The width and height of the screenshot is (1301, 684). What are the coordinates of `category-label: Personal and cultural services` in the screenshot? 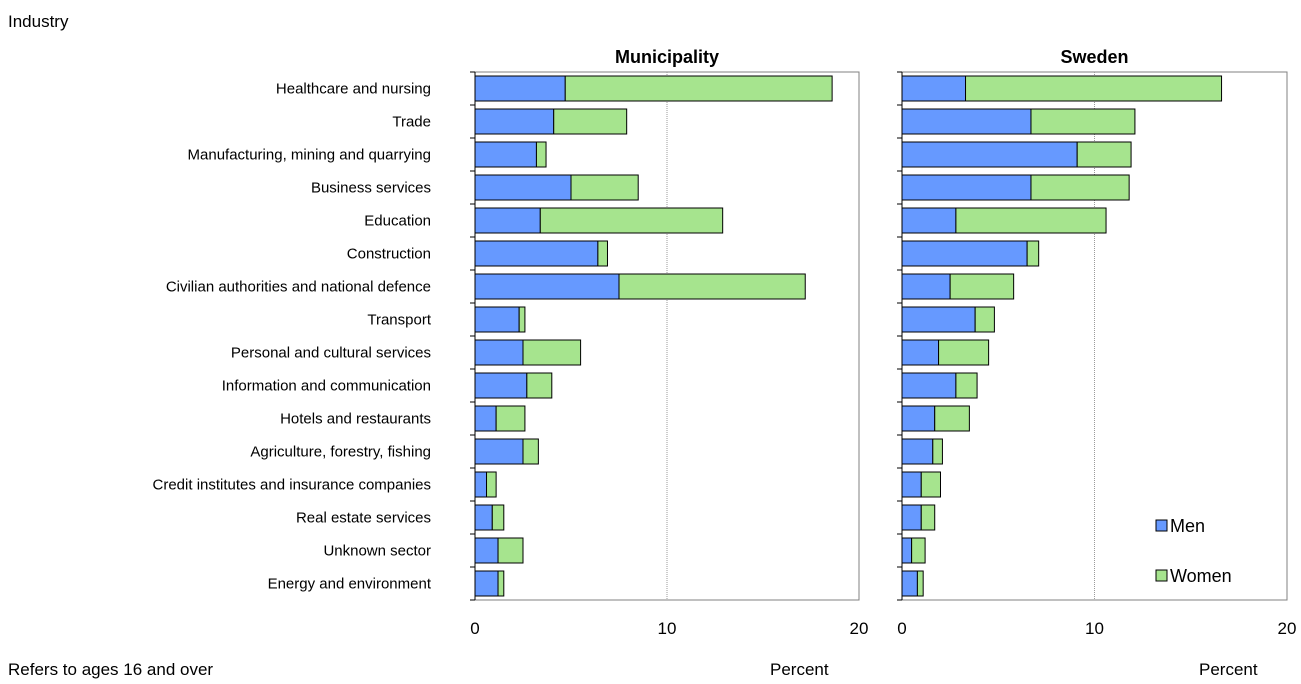 It's located at (331, 353).